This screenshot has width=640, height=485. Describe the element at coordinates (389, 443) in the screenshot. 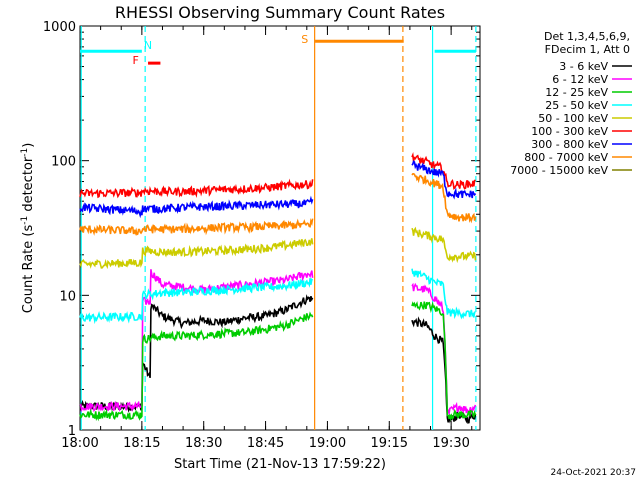

I see `x-tick-label: 19:15` at that location.